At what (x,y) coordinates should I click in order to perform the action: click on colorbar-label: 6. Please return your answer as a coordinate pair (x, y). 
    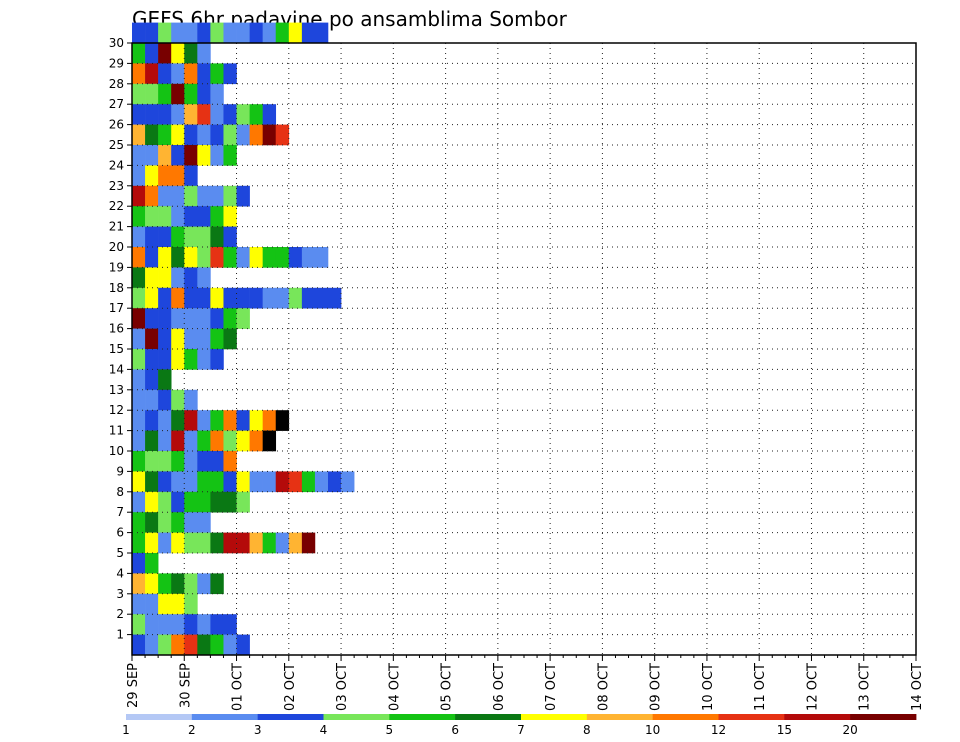
    Looking at the image, I should click on (455, 730).